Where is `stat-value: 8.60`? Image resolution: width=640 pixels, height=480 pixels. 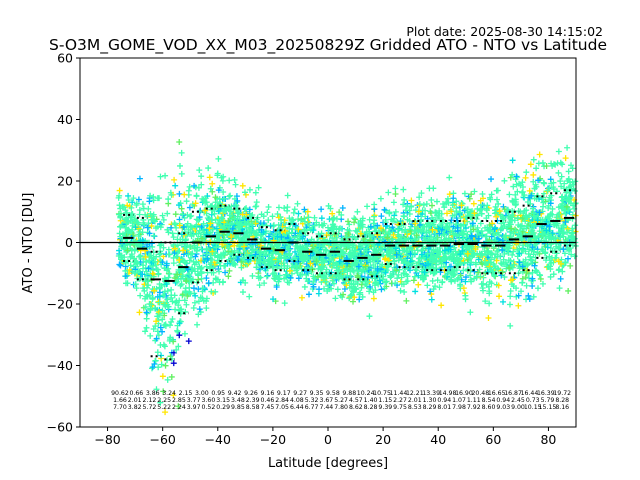
stat-value: 8.60 is located at coordinates (489, 407).